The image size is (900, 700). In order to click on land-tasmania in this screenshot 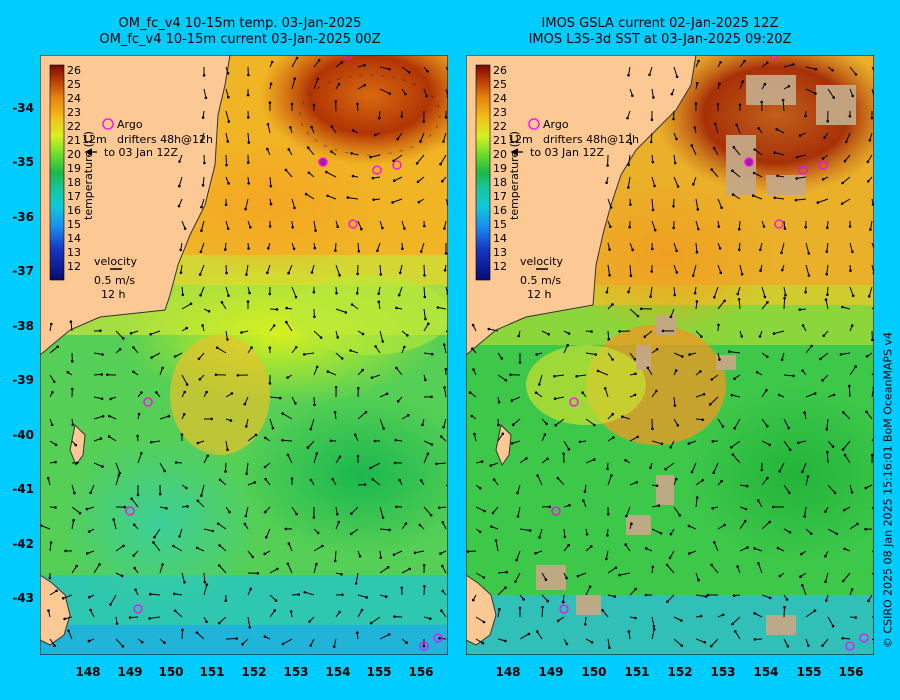, I will do `click(481, 610)`.